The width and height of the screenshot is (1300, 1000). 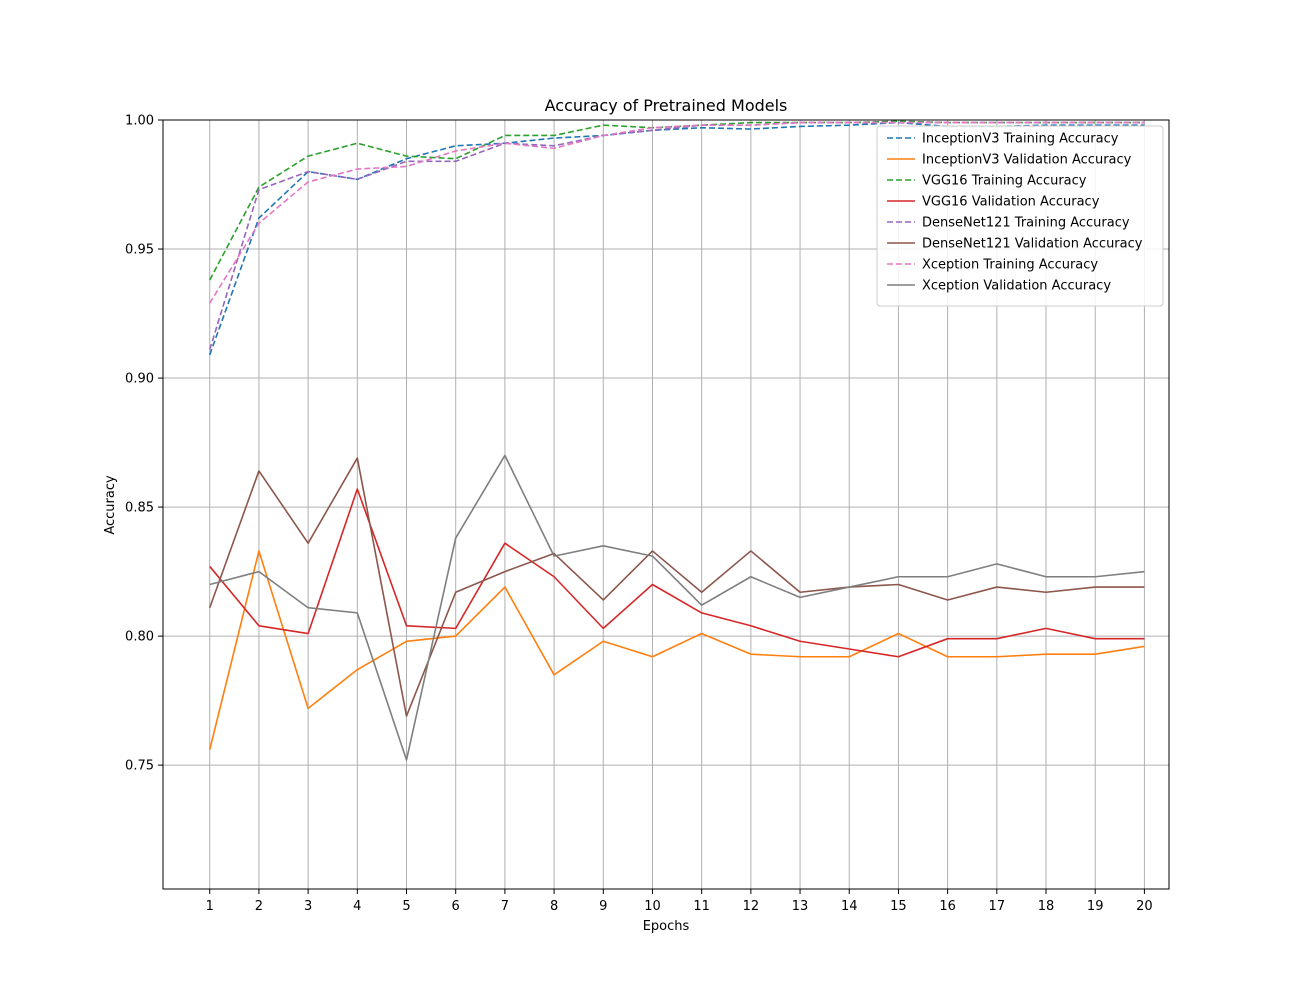 What do you see at coordinates (1095, 906) in the screenshot?
I see `x-tick-label: 19` at bounding box center [1095, 906].